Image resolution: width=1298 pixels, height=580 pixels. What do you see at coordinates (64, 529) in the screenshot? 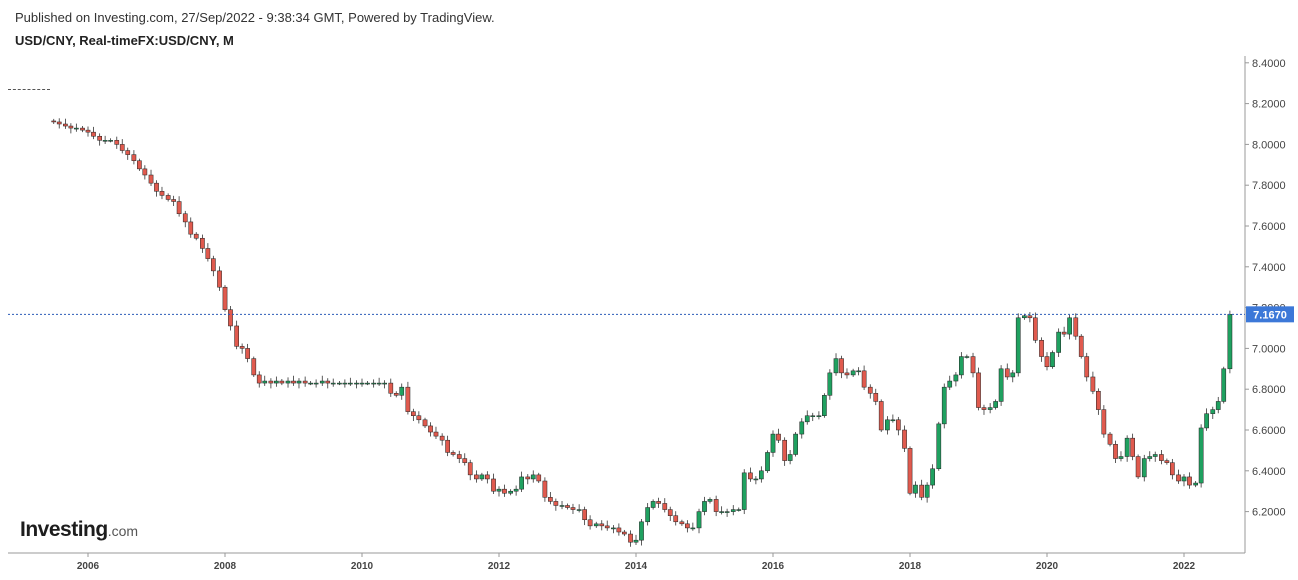
I see `logo-brand: Investing` at bounding box center [64, 529].